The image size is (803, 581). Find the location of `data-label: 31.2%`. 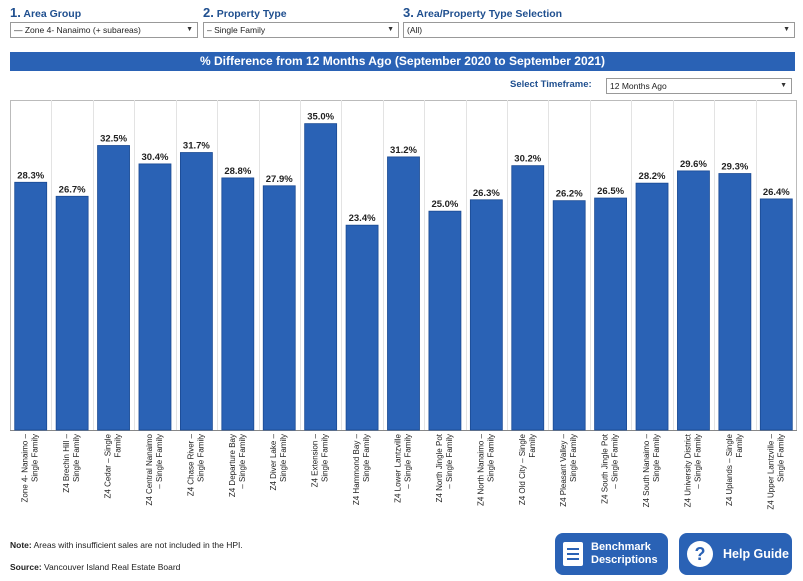

data-label: 31.2% is located at coordinates (403, 150).